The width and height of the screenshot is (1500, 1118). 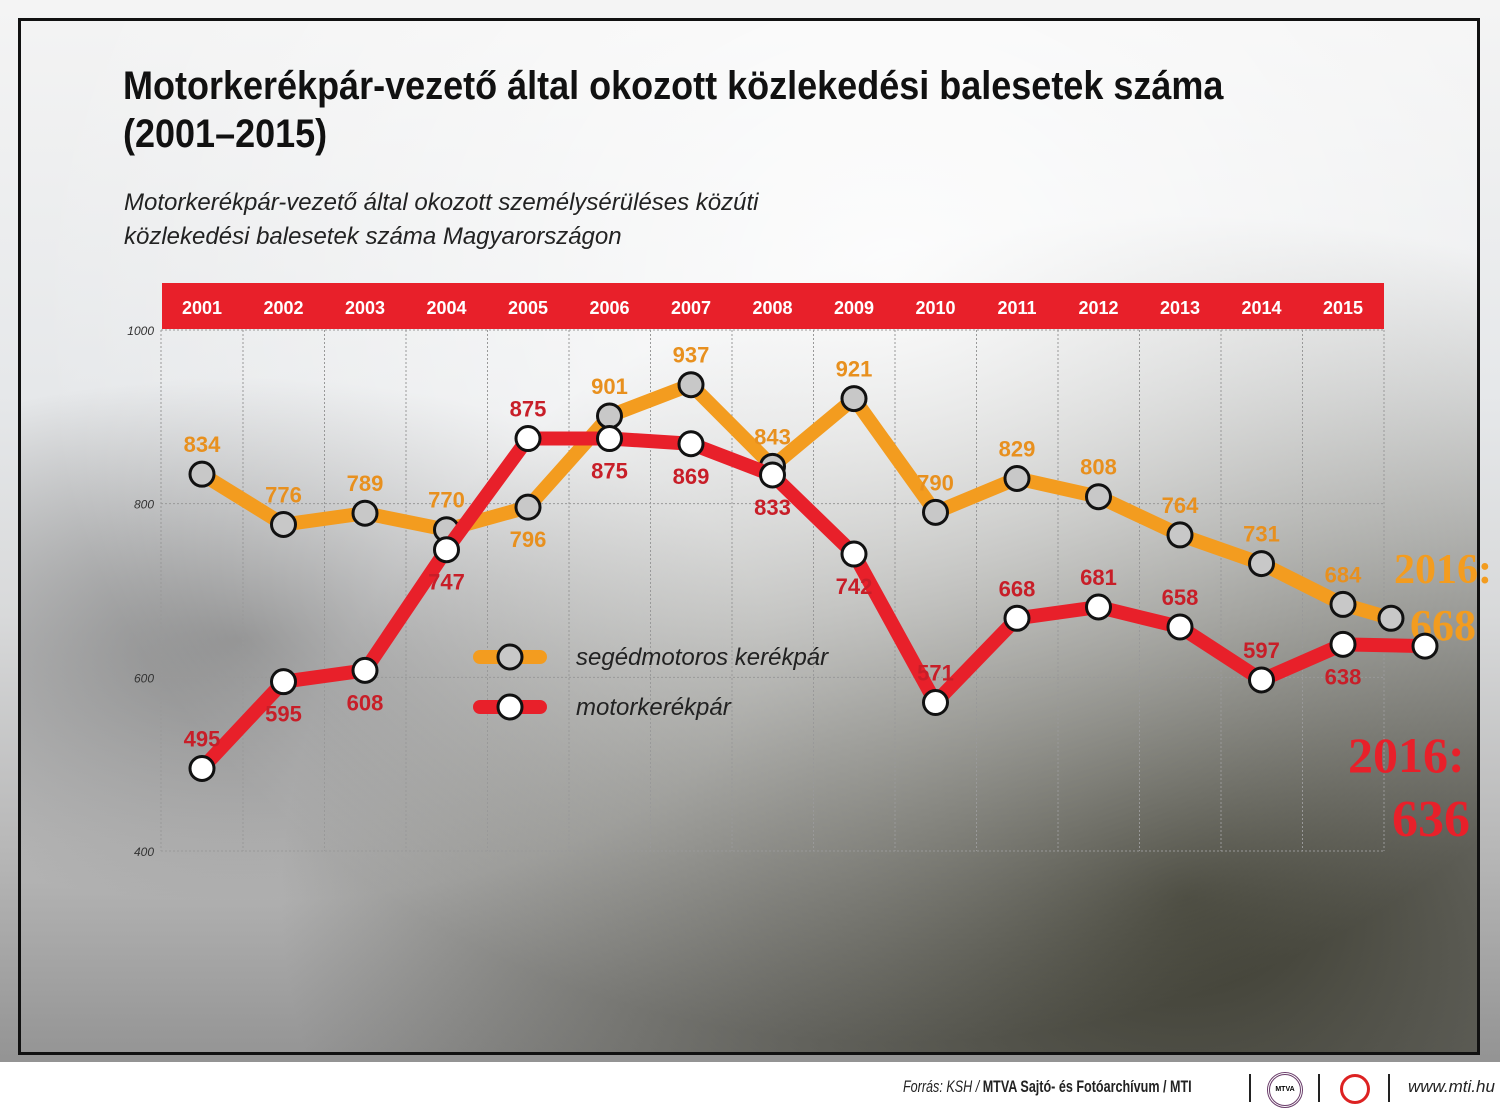 What do you see at coordinates (446, 308) in the screenshot?
I see `x-tick-label: 2004` at bounding box center [446, 308].